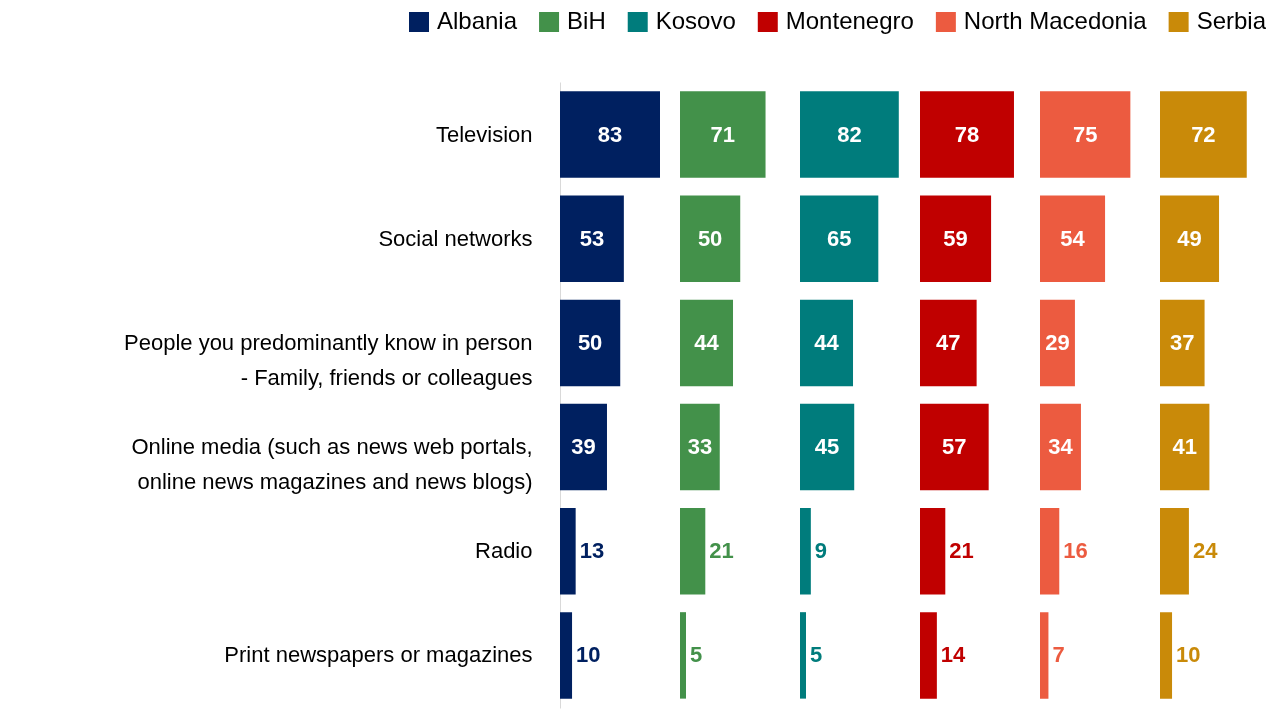 Image resolution: width=1266 pixels, height=712 pixels. What do you see at coordinates (1055, 20) in the screenshot?
I see `legend-label: North Macedonia` at bounding box center [1055, 20].